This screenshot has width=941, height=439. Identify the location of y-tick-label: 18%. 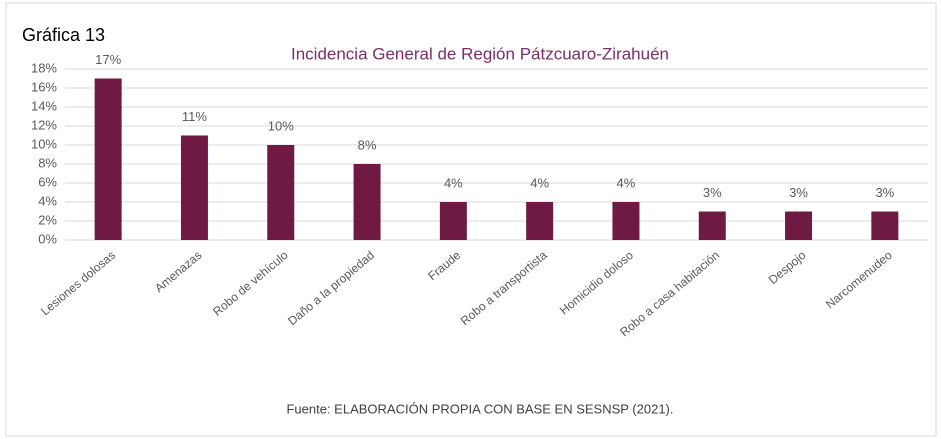
(44, 67).